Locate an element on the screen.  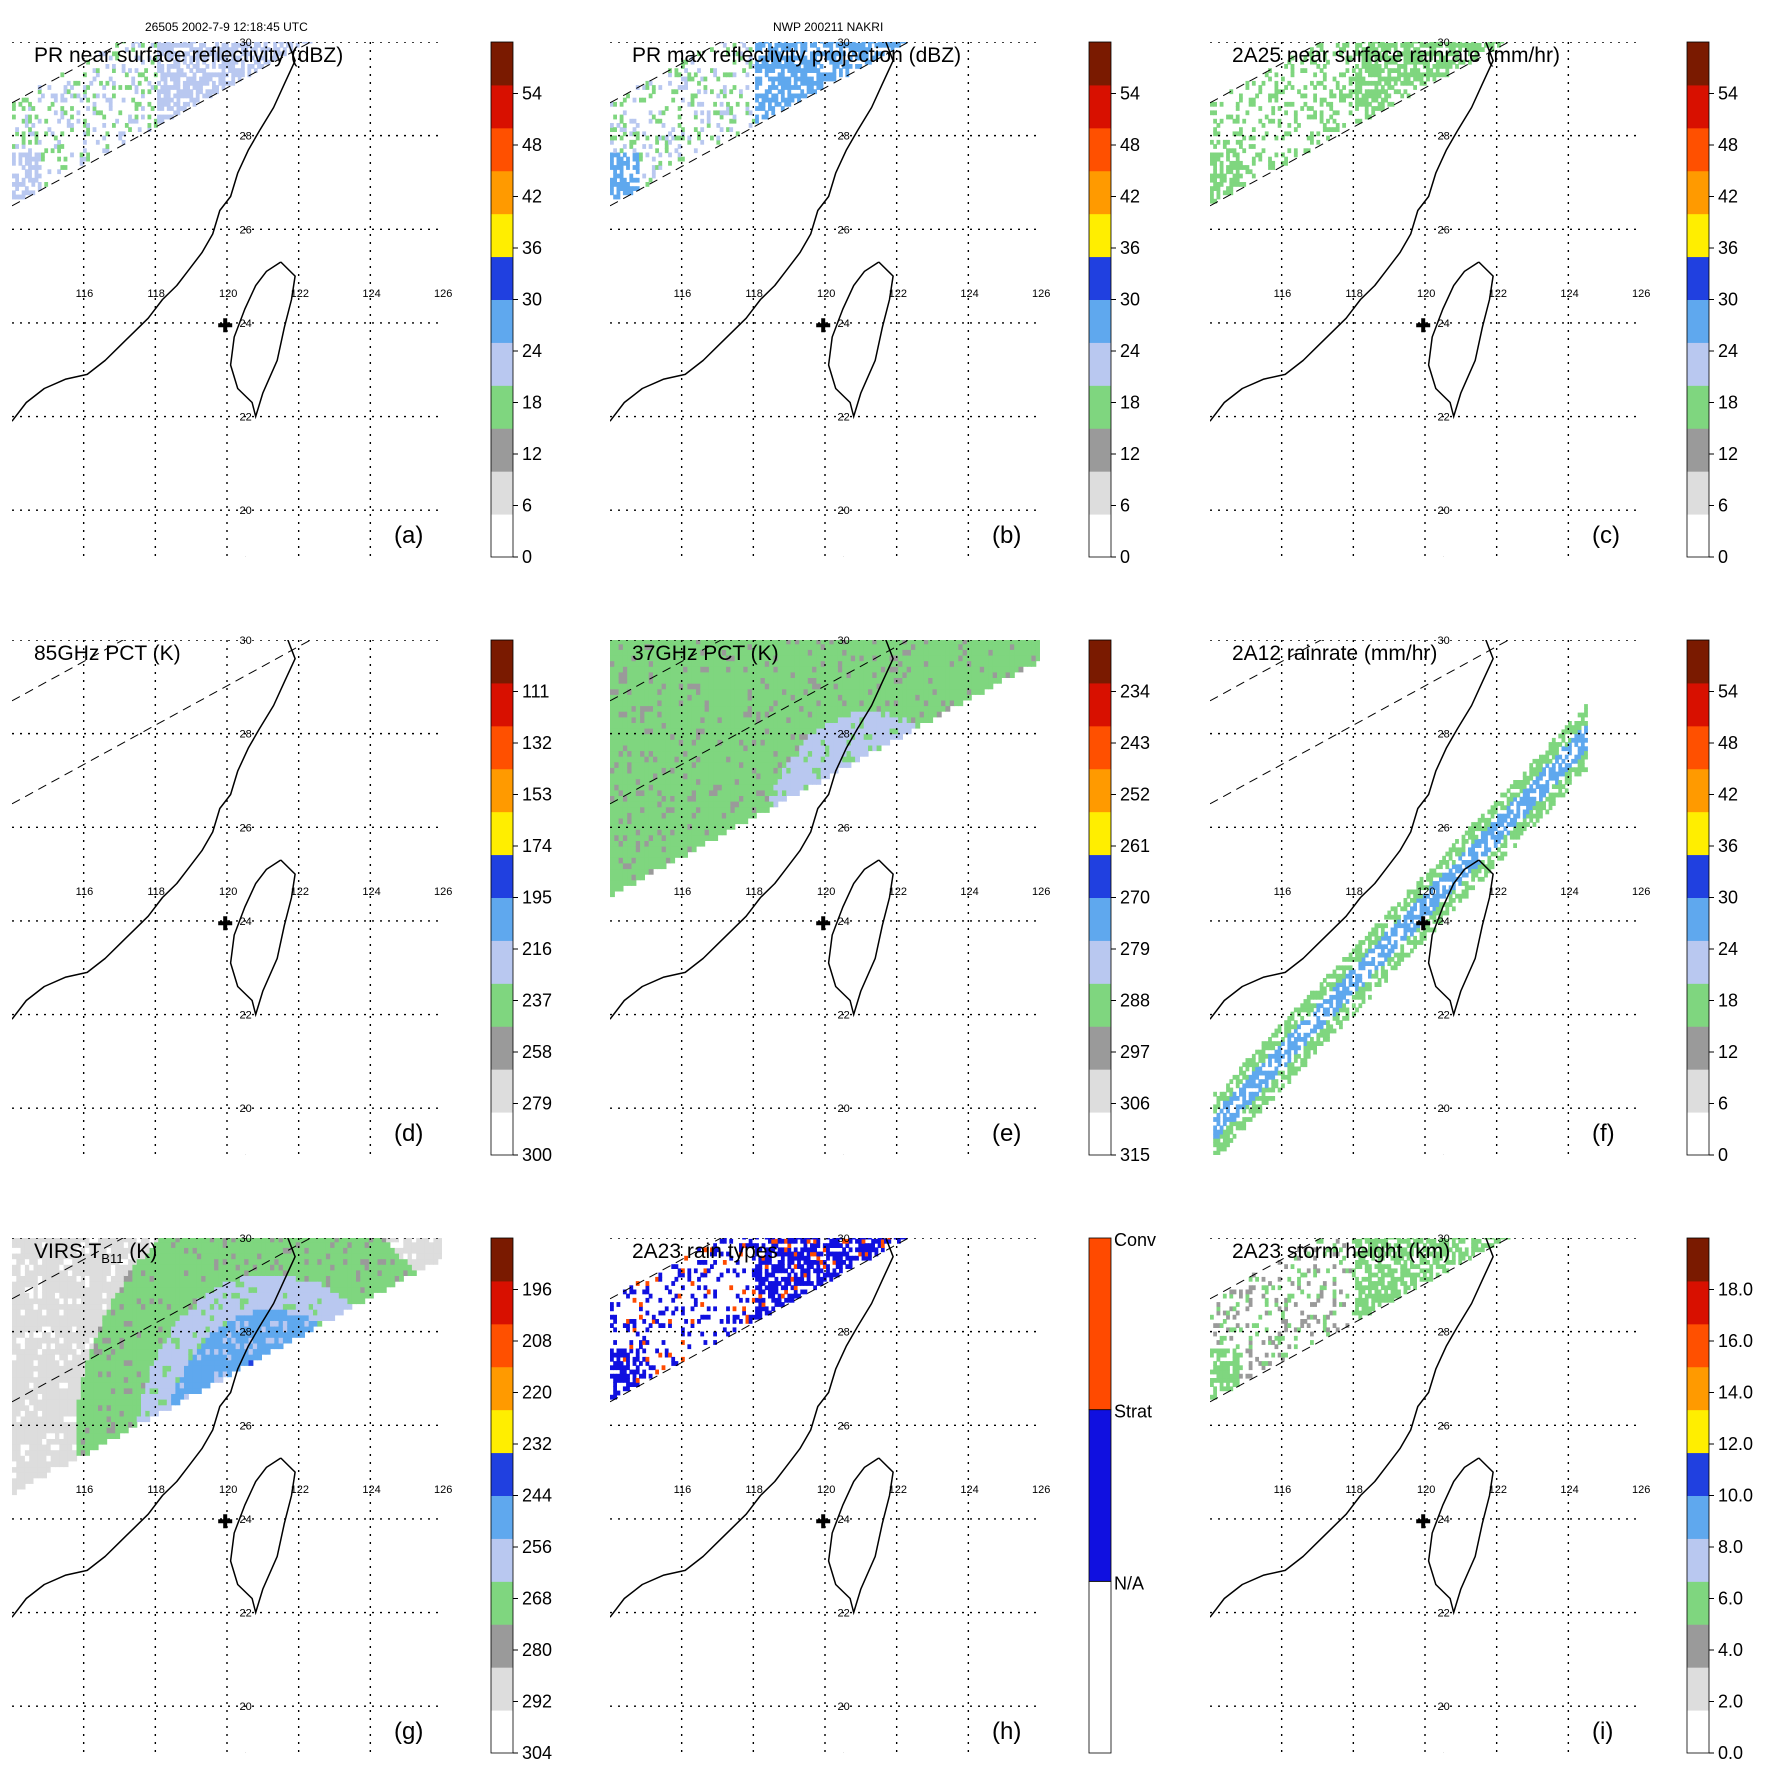
colorbar-label-280: 280 is located at coordinates (537, 1650).